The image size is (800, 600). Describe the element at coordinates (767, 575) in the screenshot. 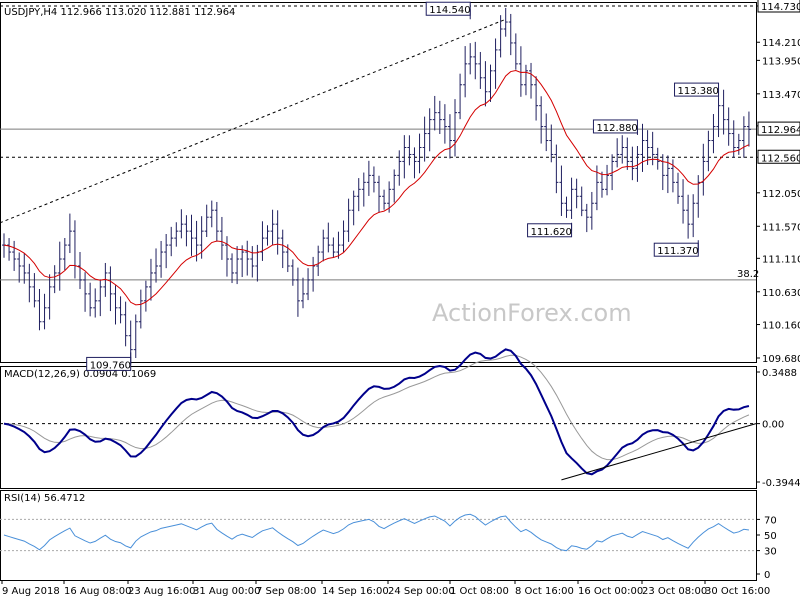

I see `rsi-axis-label: 0` at that location.